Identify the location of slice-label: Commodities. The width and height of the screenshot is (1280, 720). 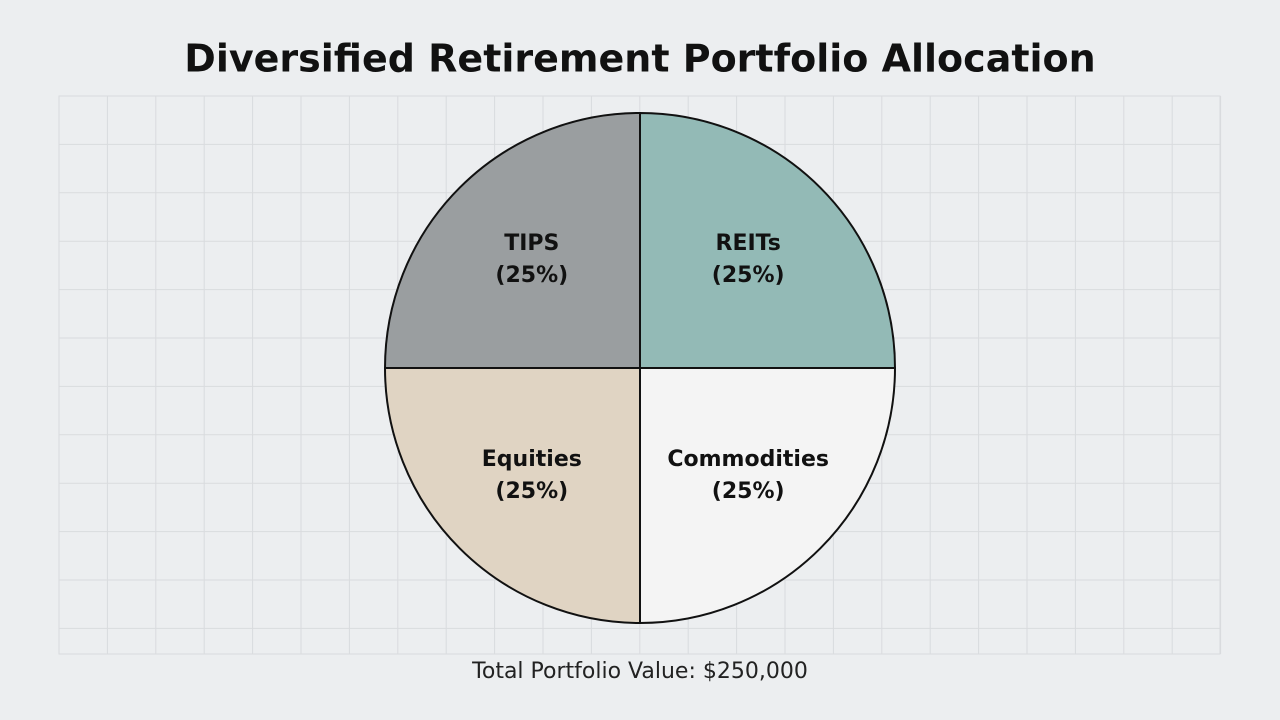
(748, 459).